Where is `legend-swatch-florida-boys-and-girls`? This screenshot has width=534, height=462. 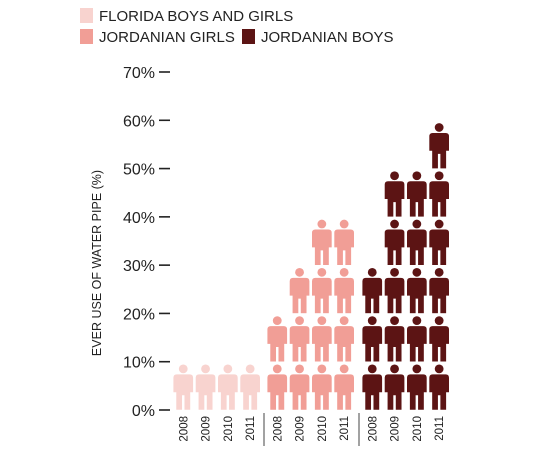
legend-swatch-florida-boys-and-girls is located at coordinates (86, 15).